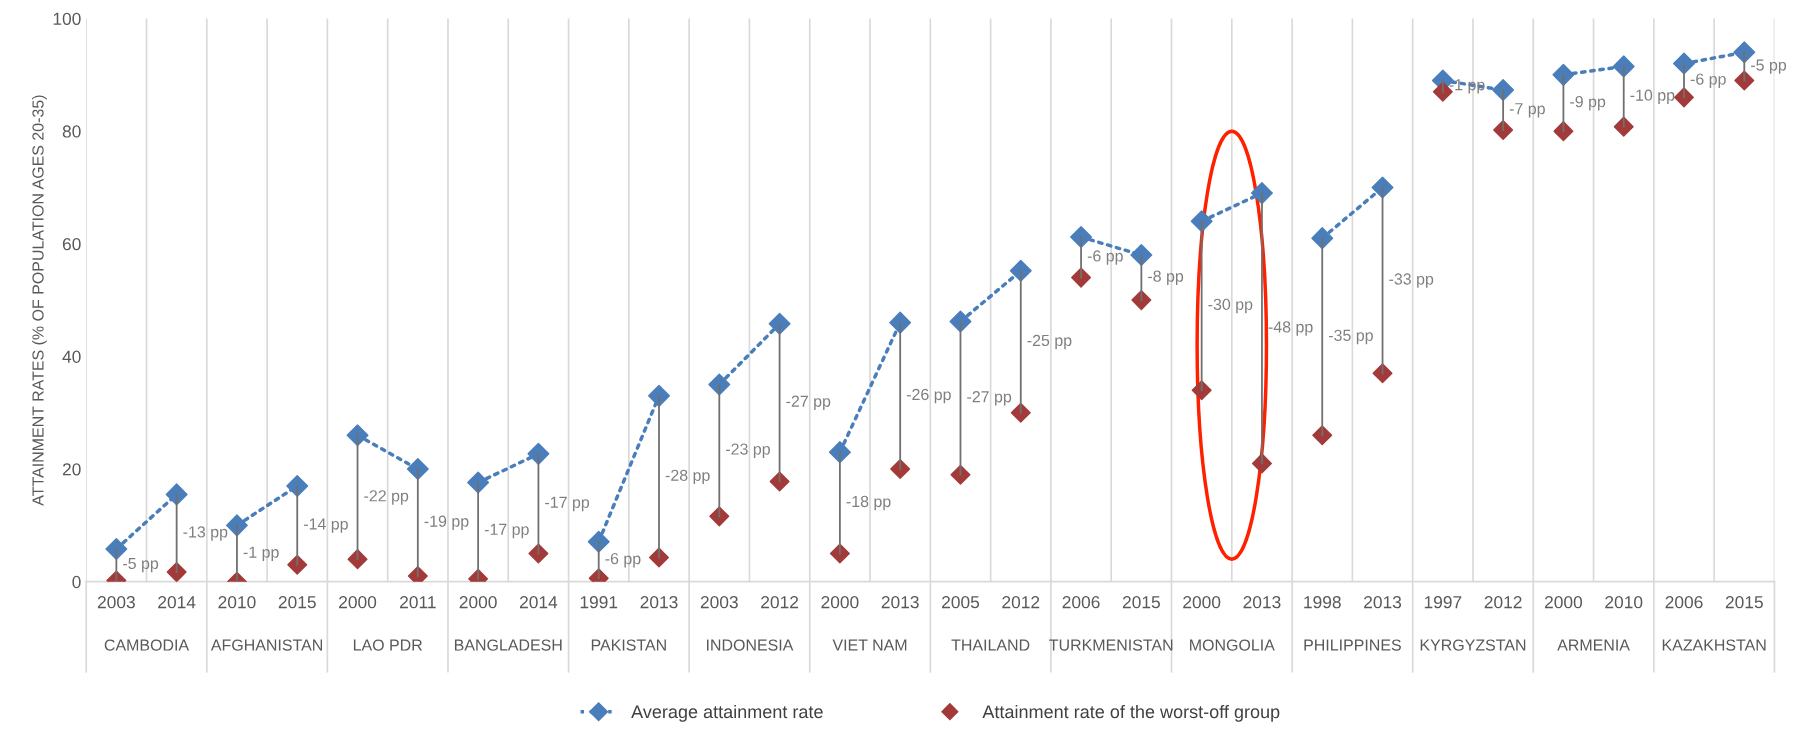  Describe the element at coordinates (1049, 342) in the screenshot. I see `annotation: -25 pp` at that location.